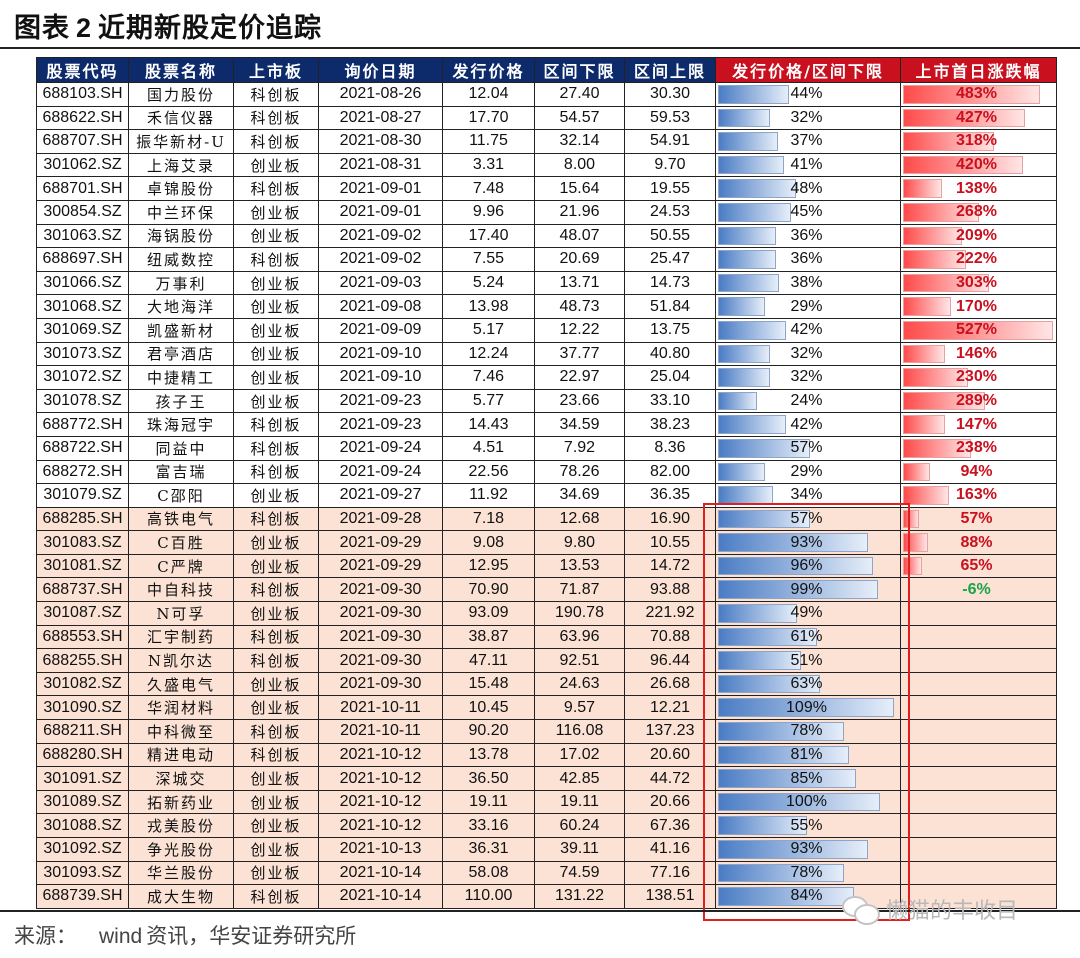 Image resolution: width=1080 pixels, height=958 pixels. I want to click on stock-code-cell: 688622.SH, so click(82, 118).